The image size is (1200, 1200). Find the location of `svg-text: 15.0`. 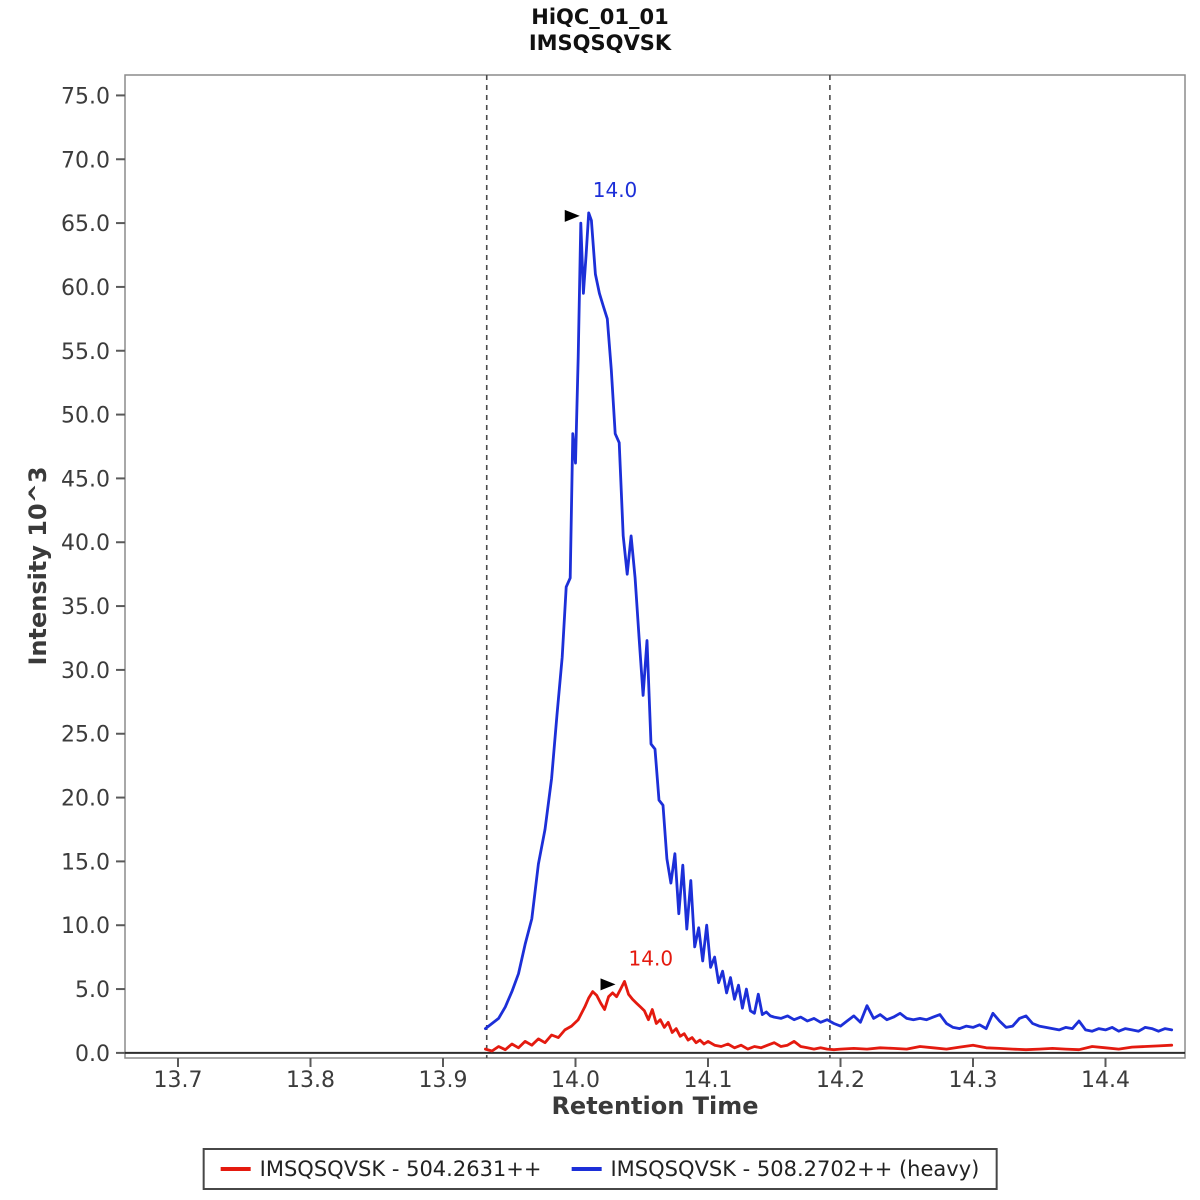

svg-text: 15.0 is located at coordinates (85, 862).